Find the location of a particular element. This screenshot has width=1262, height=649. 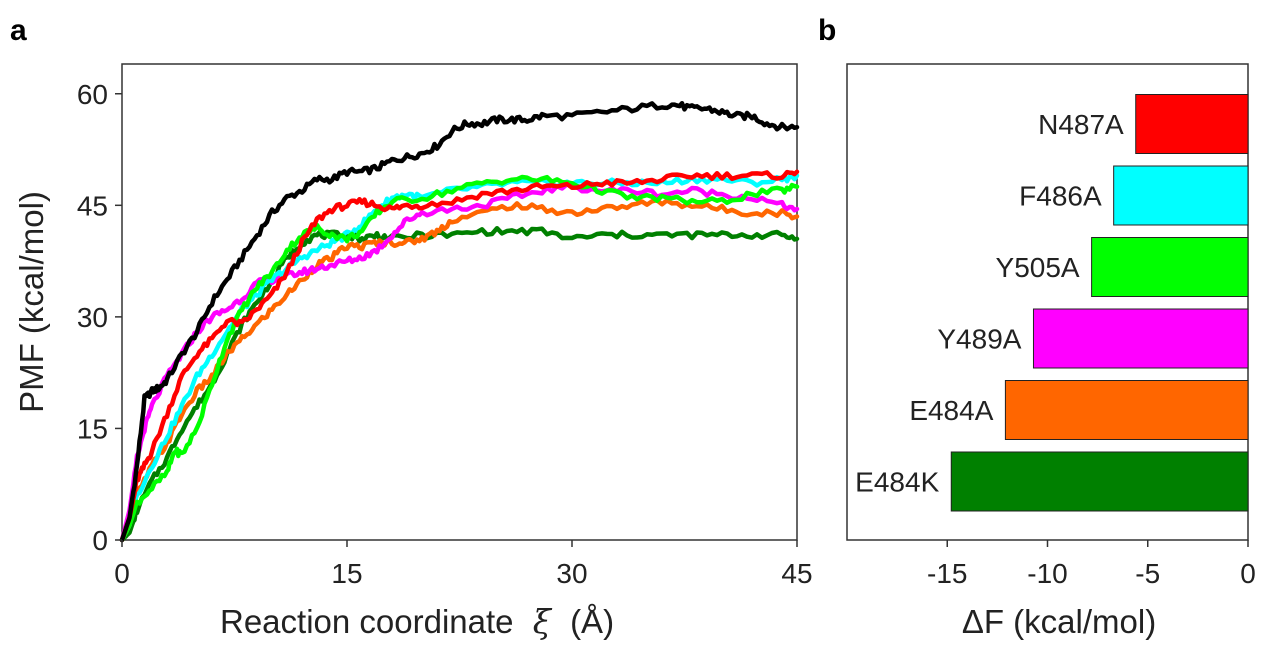

panel-b-label: b is located at coordinates (827, 30).